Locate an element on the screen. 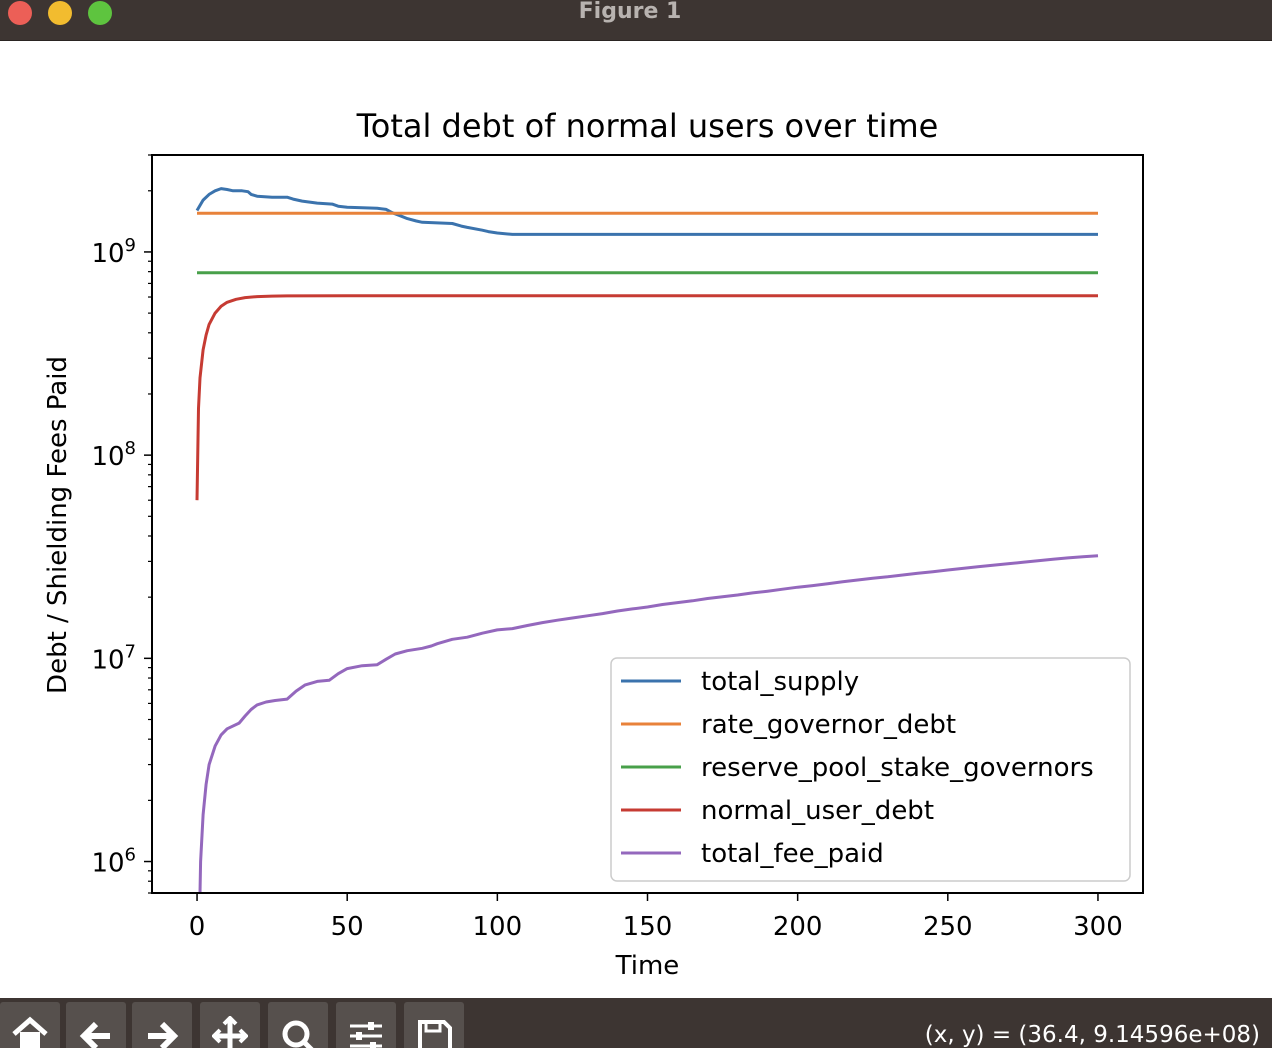  back-button is located at coordinates (96, 1025).